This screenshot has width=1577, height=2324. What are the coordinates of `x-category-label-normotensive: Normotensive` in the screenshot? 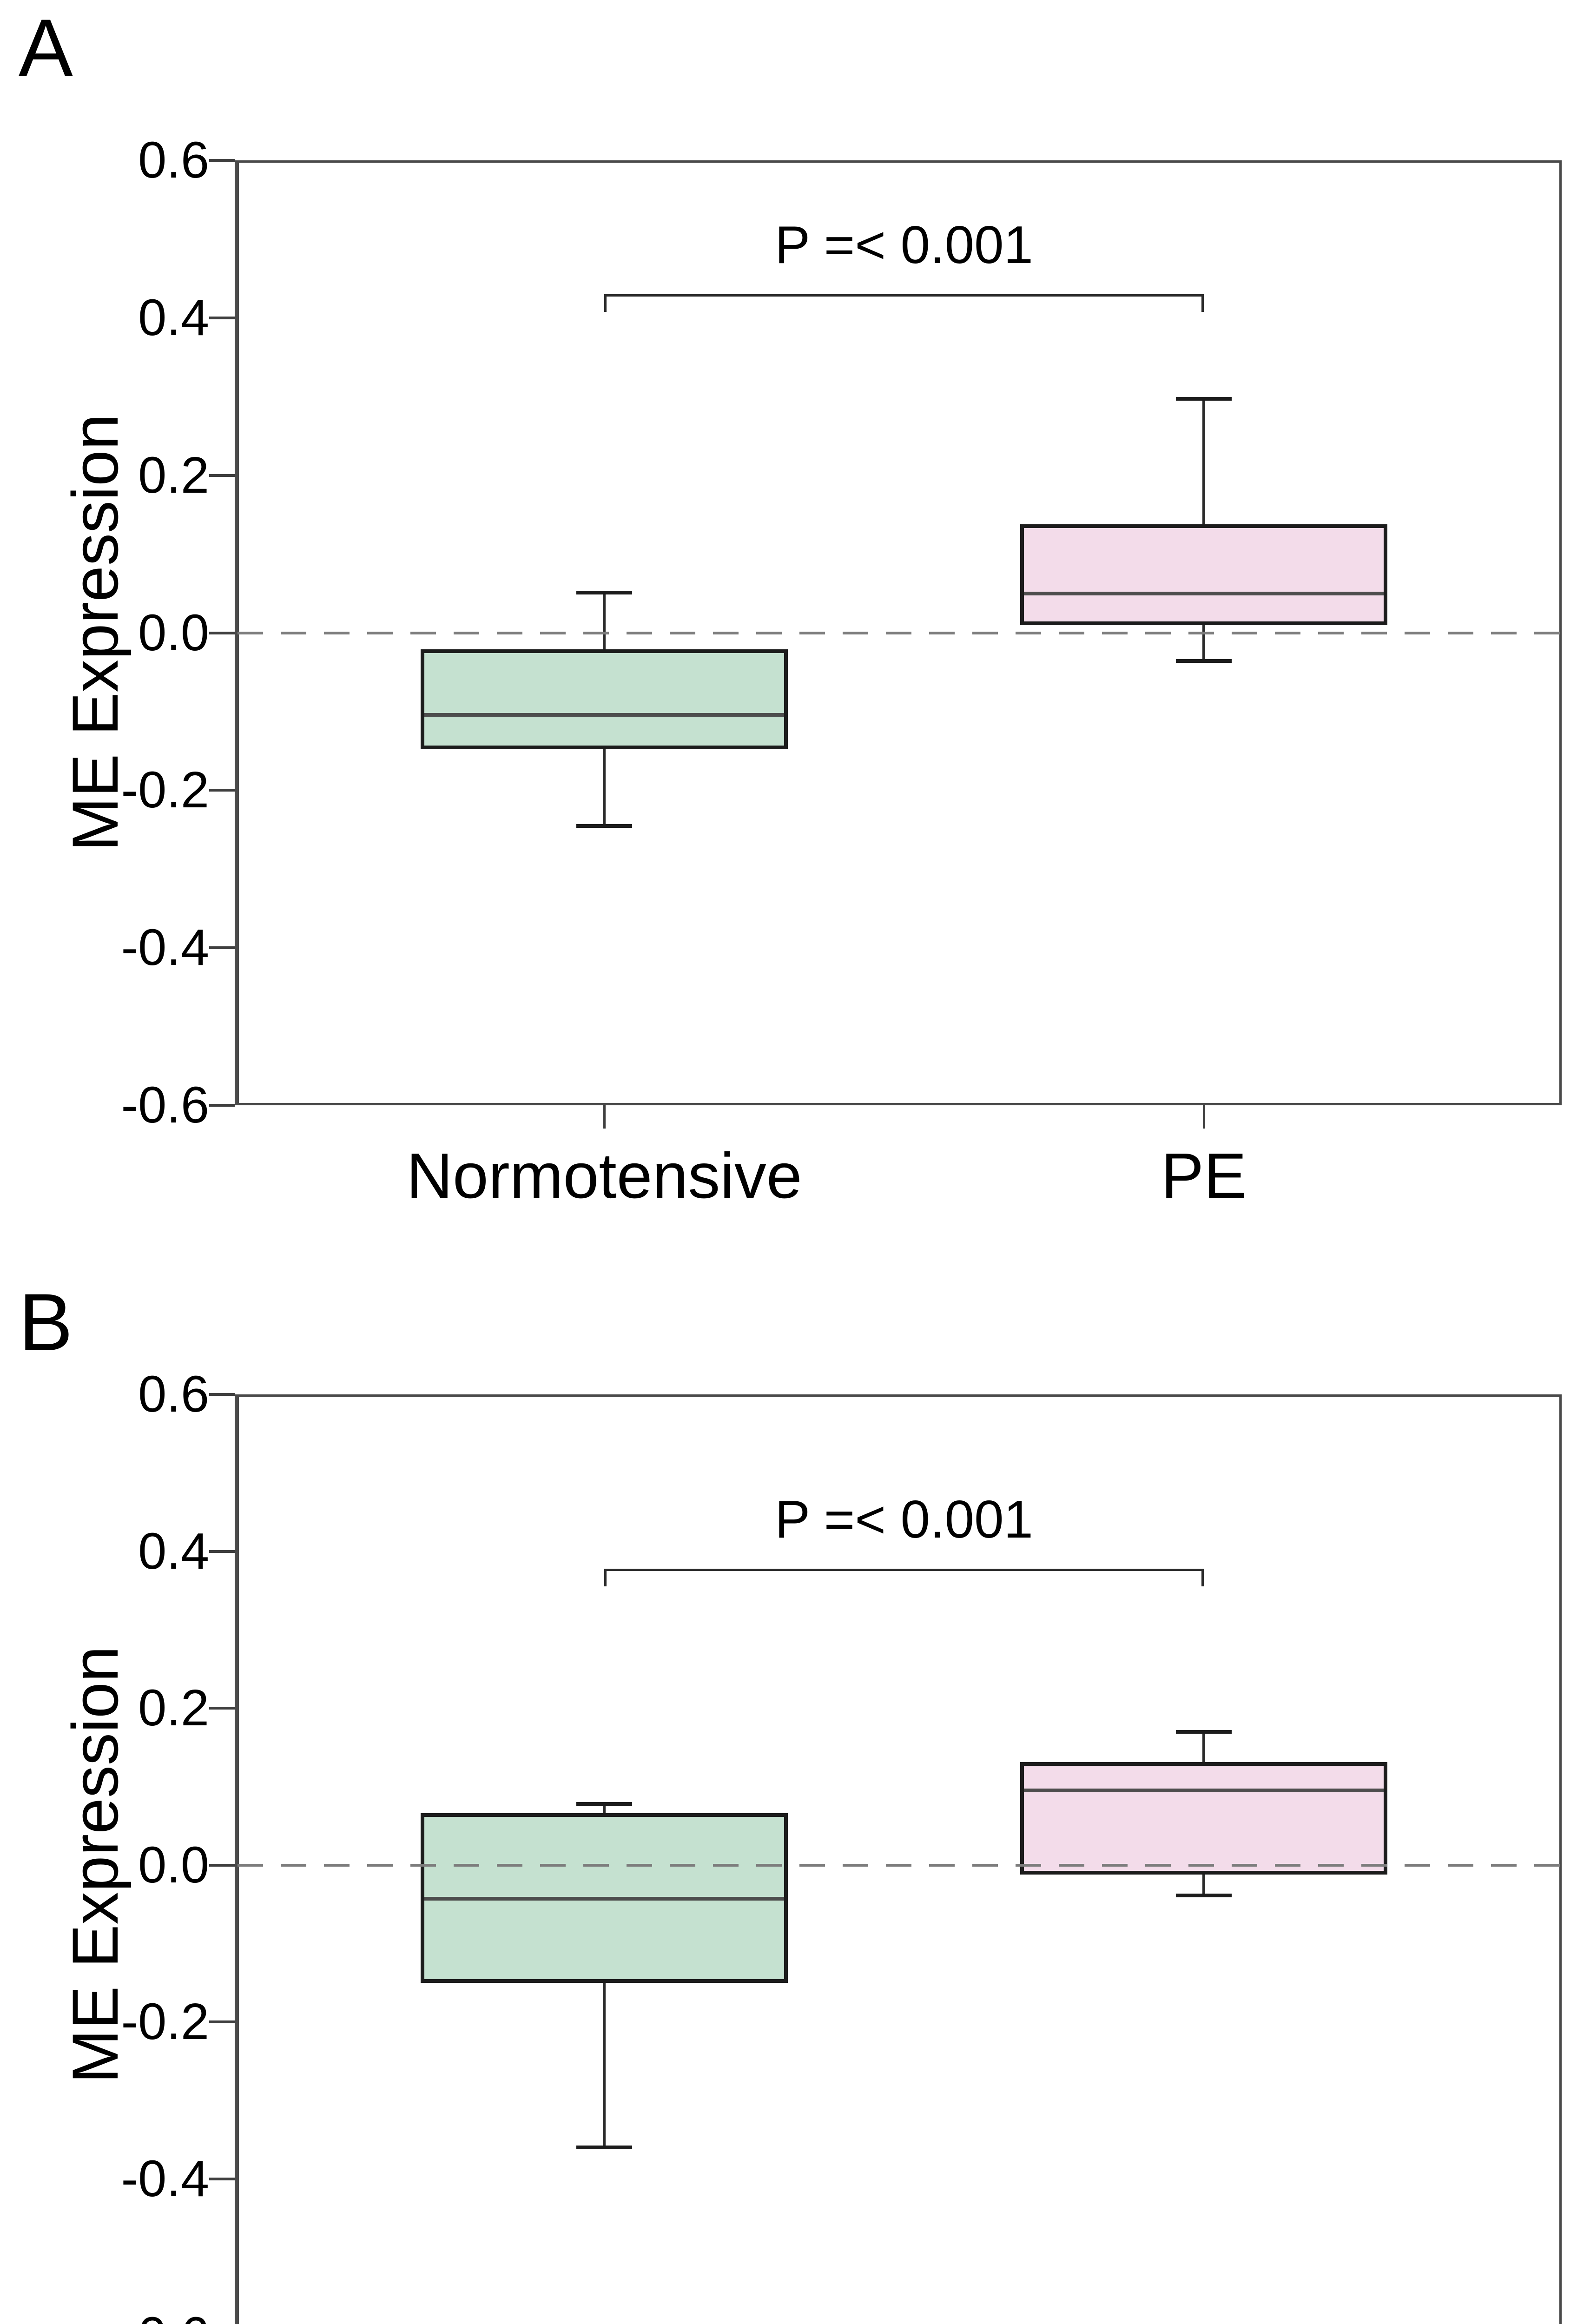 It's located at (604, 1176).